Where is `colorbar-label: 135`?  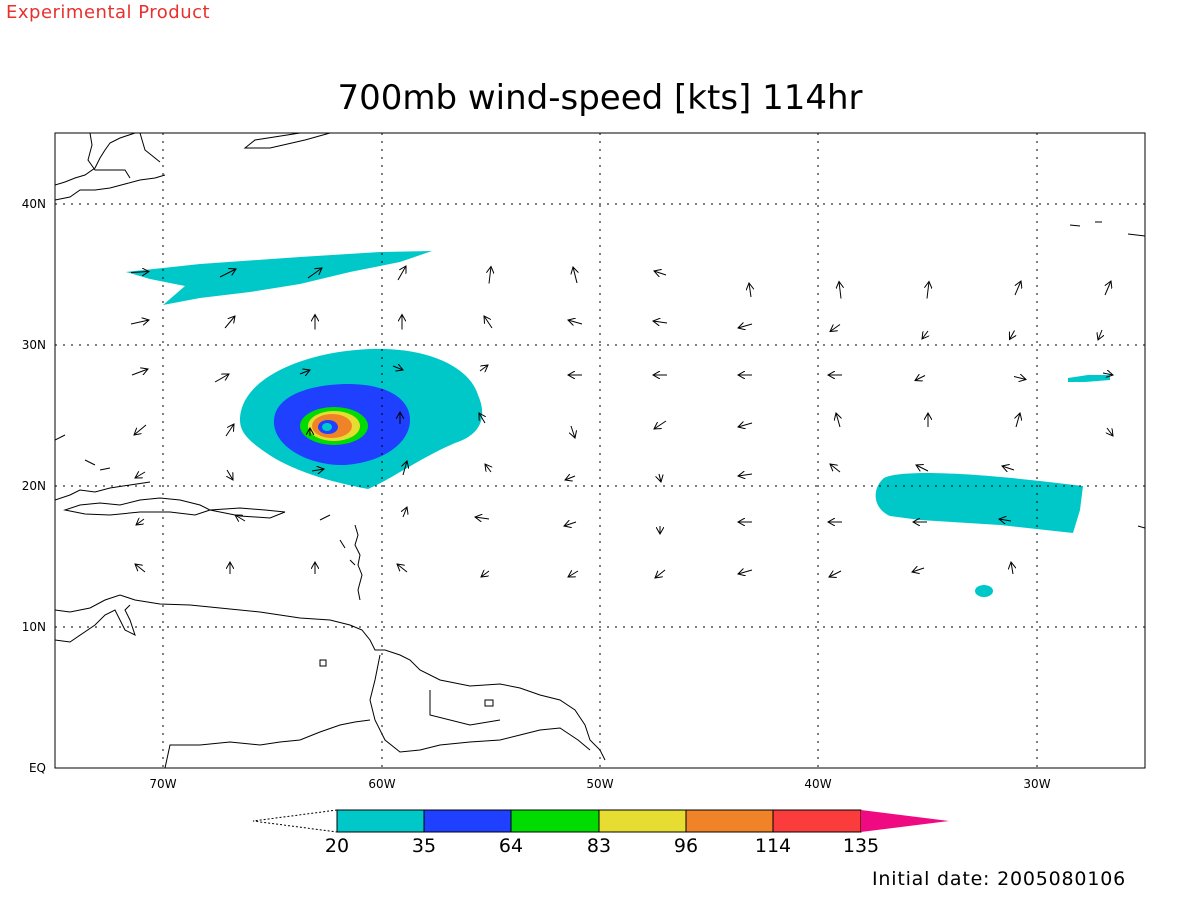 colorbar-label: 135 is located at coordinates (861, 846).